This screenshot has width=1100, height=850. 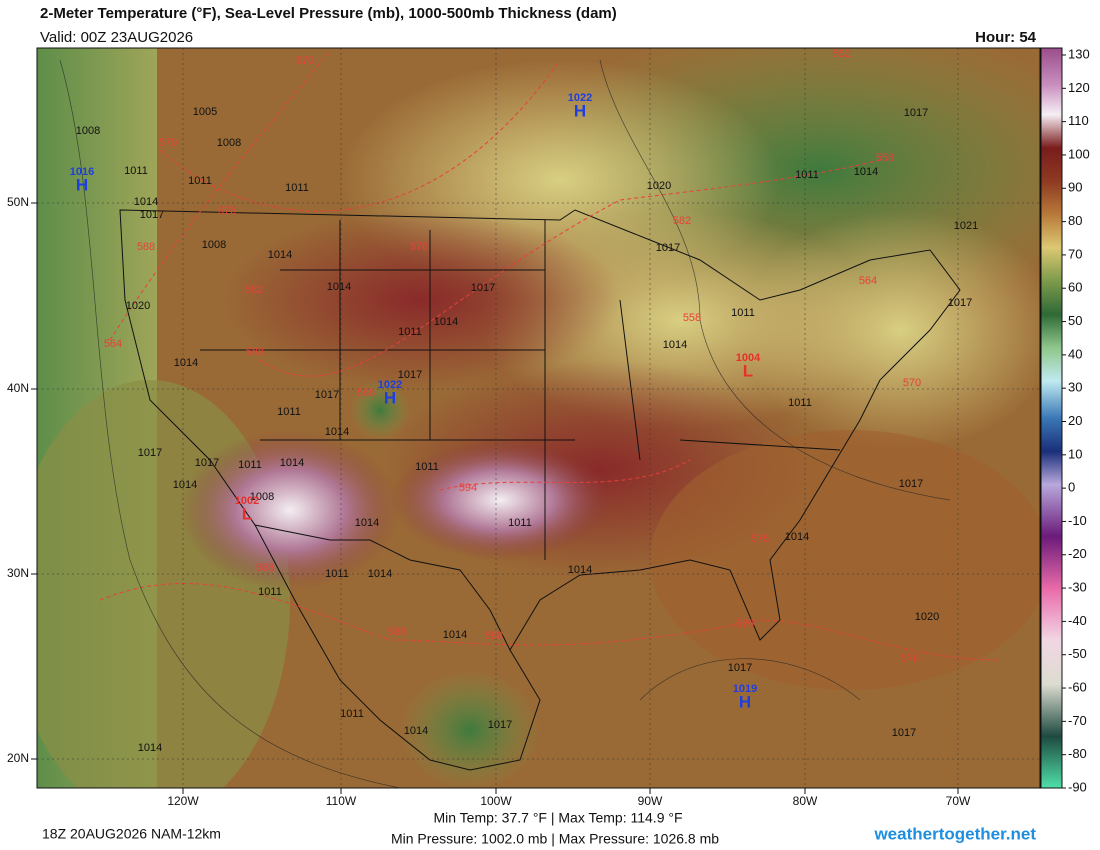 What do you see at coordinates (18, 388) in the screenshot?
I see `lat-label: 40N` at bounding box center [18, 388].